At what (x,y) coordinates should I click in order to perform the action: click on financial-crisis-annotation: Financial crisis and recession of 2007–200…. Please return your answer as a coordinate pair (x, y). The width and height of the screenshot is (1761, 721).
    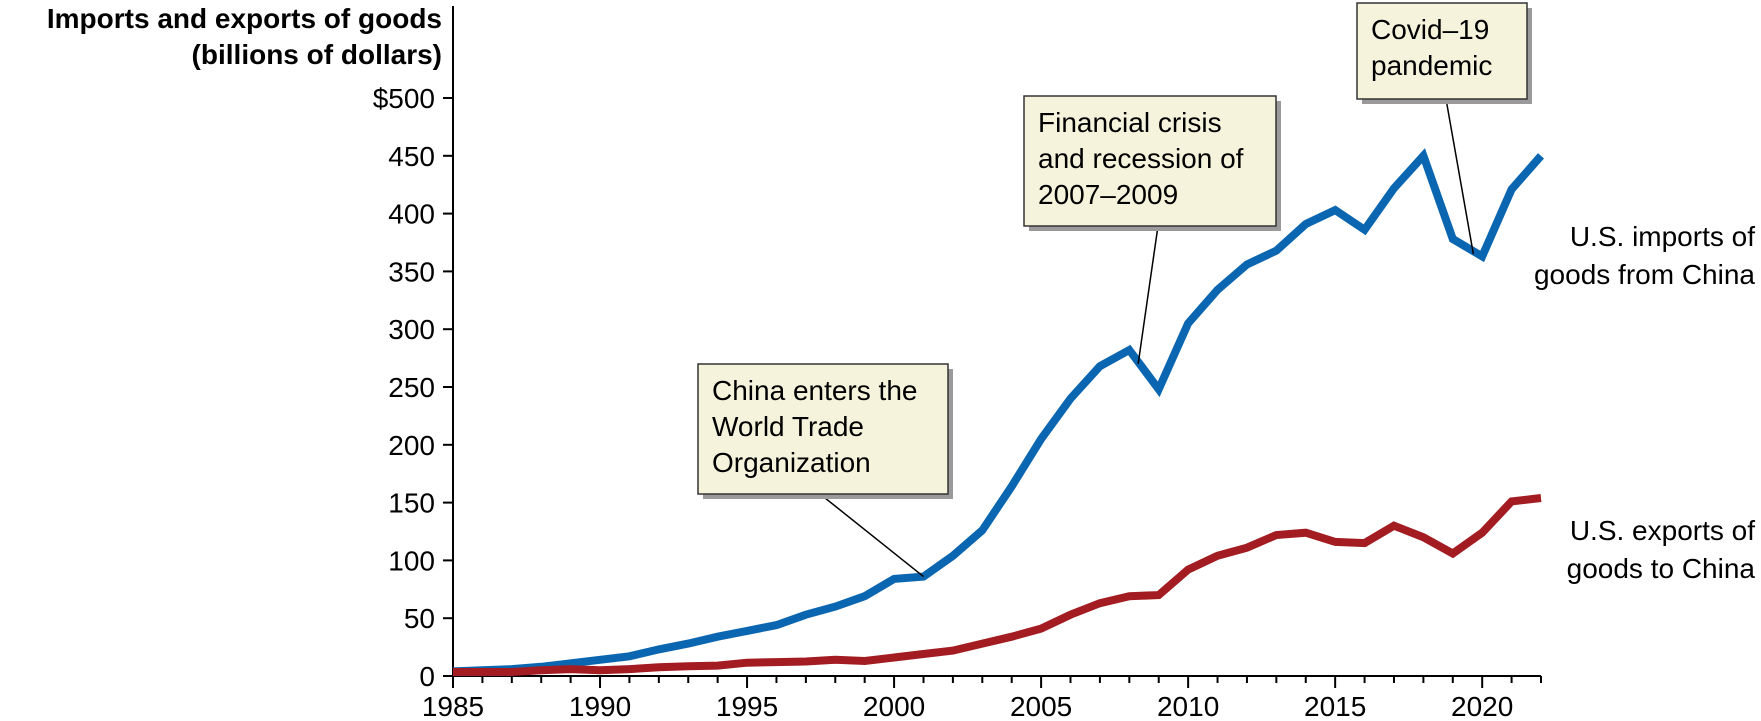
    Looking at the image, I should click on (1152, 229).